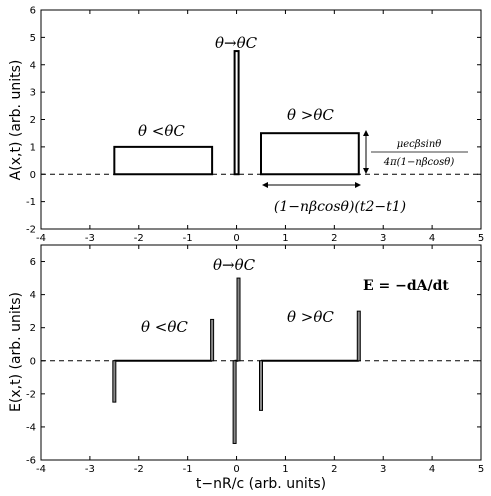 Image resolution: width=491 pixels, height=496 pixels. What do you see at coordinates (31, 230) in the screenshot?
I see `top-y-tick-label: -2` at bounding box center [31, 230].